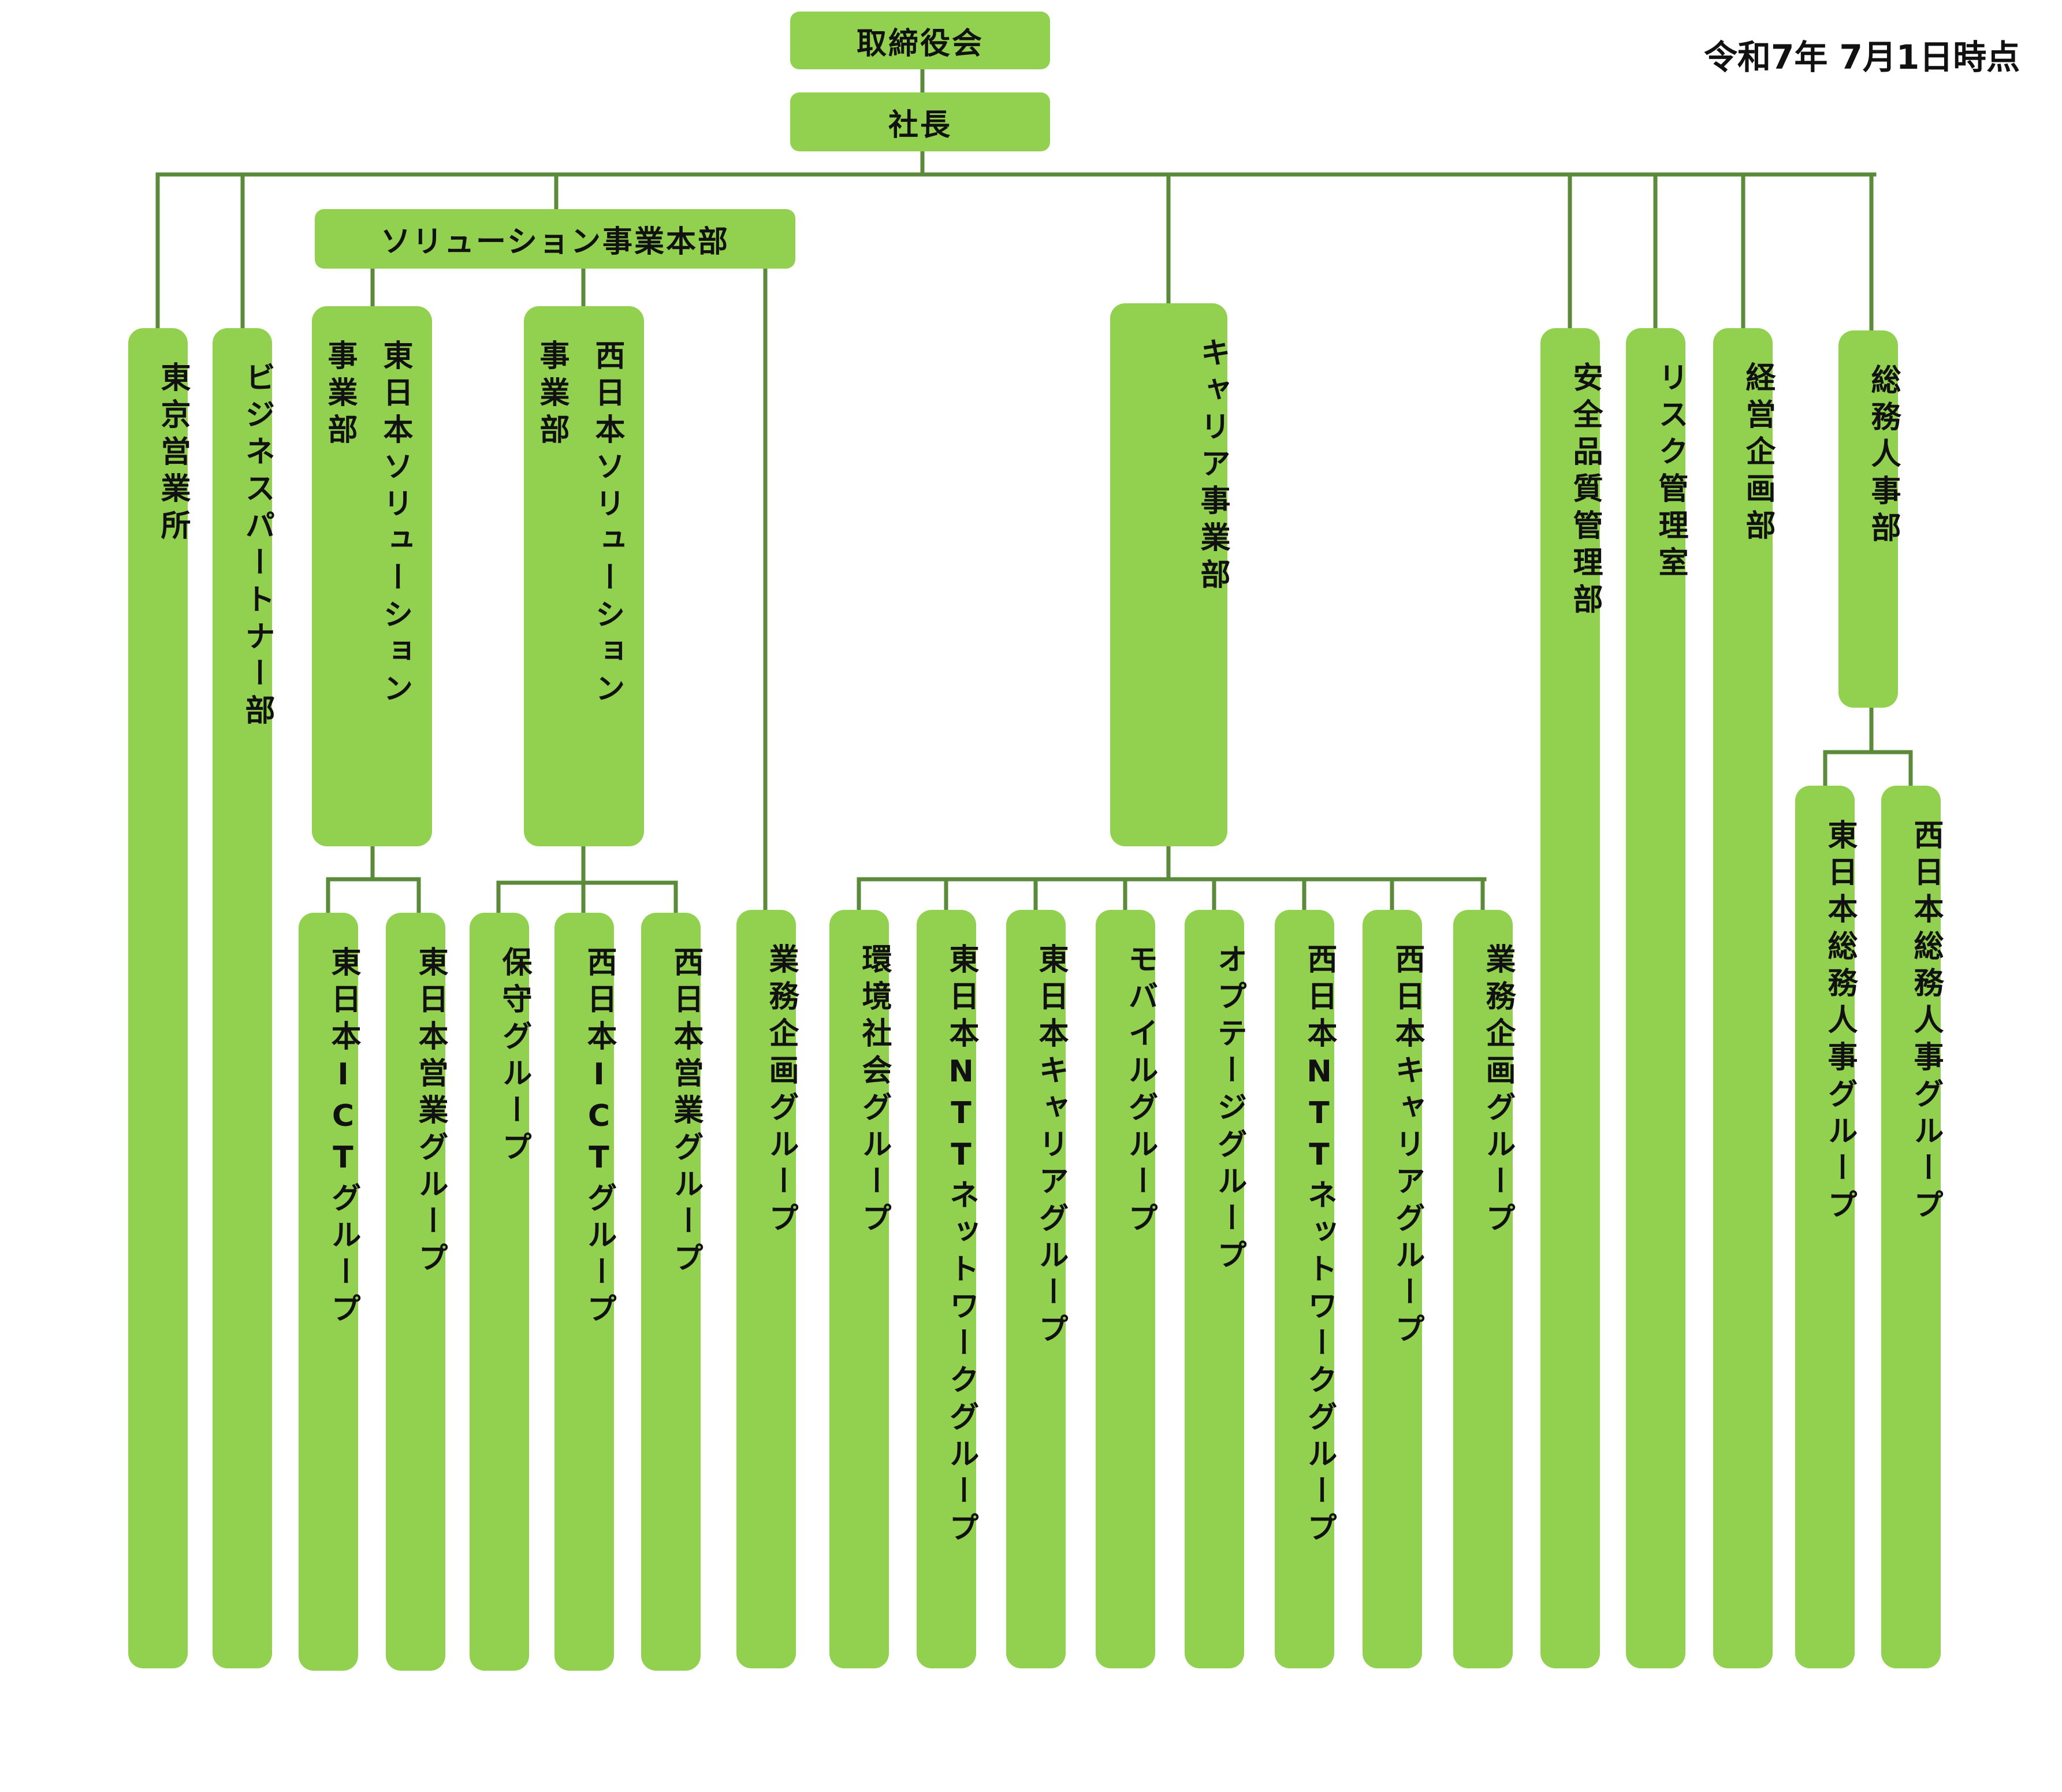 The image size is (2062, 1792). What do you see at coordinates (1839, 1023) in the screenshot?
I see `east-general-affairs-group-label: 東日本総務人事グループ` at bounding box center [1839, 1023].